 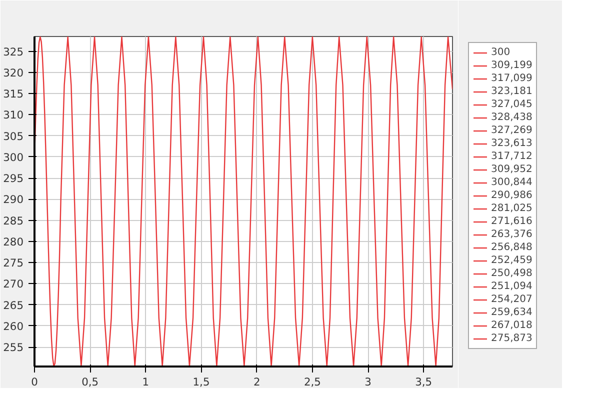 I want to click on y-tick-label: 320, so click(x=13, y=73).